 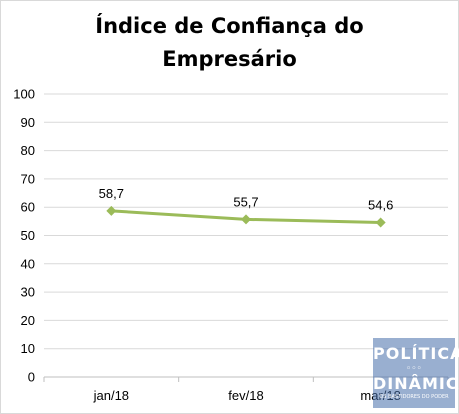 What do you see at coordinates (28, 122) in the screenshot?
I see `y-tick-label: 90` at bounding box center [28, 122].